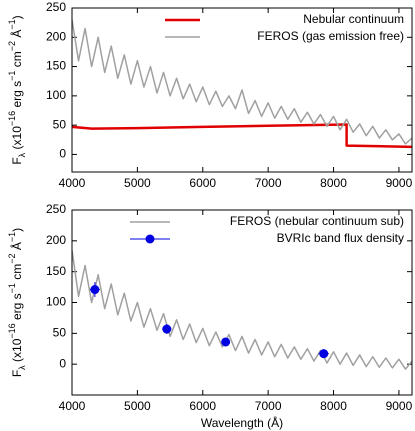  What do you see at coordinates (317, 221) in the screenshot?
I see `legend-label: FEROS (nebular continuum sub)` at bounding box center [317, 221].